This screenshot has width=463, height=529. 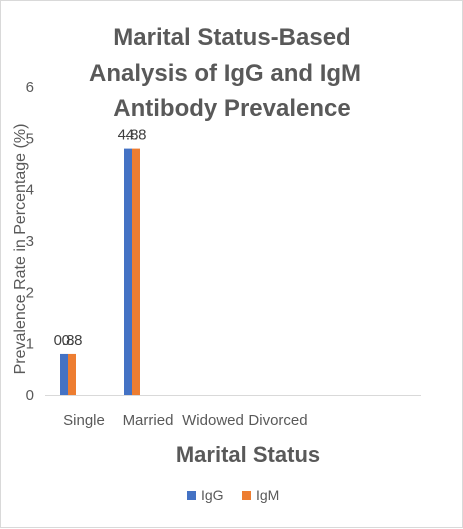 What do you see at coordinates (30, 138) in the screenshot?
I see `y-tick-label: 5` at bounding box center [30, 138].